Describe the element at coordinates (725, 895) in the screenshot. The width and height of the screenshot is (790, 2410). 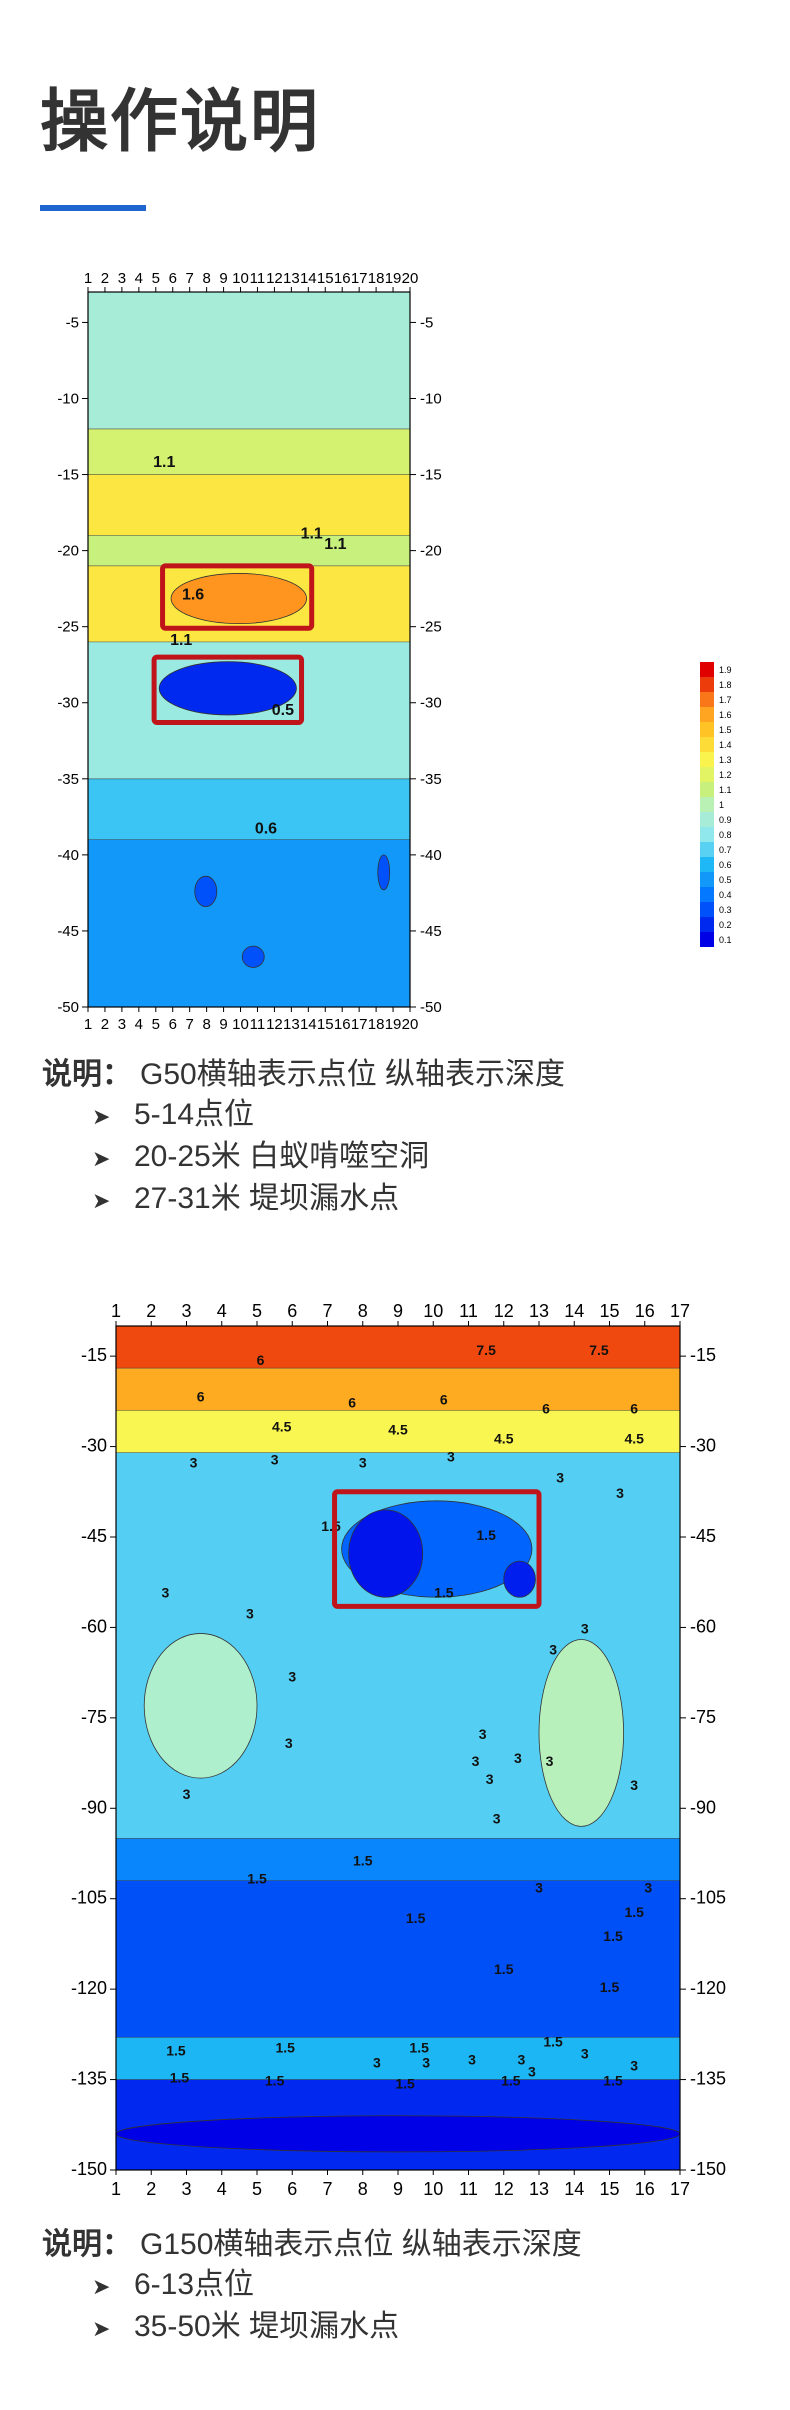
I see `colorbar-label: 0.4` at that location.